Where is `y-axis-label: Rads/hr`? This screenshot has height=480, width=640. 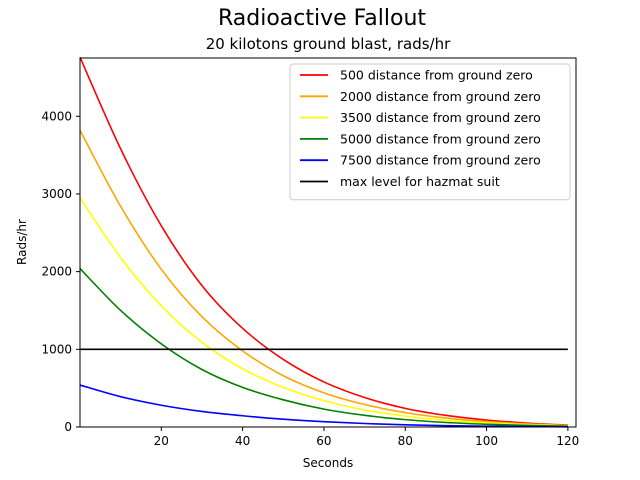 y-axis-label: Rads/hr is located at coordinates (22, 242).